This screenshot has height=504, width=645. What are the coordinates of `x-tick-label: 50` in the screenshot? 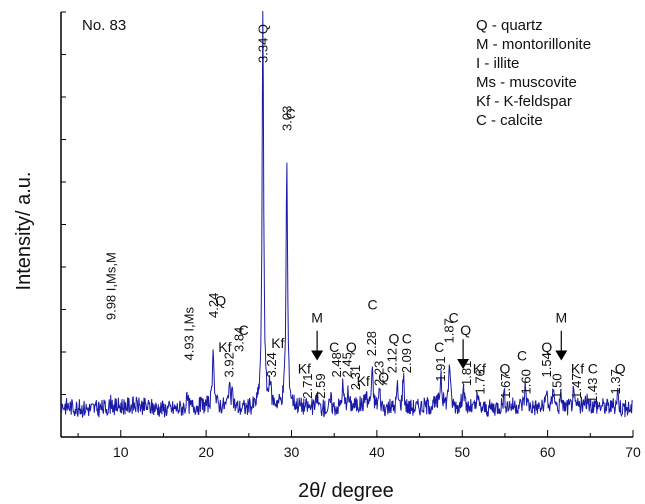 It's located at (462, 452).